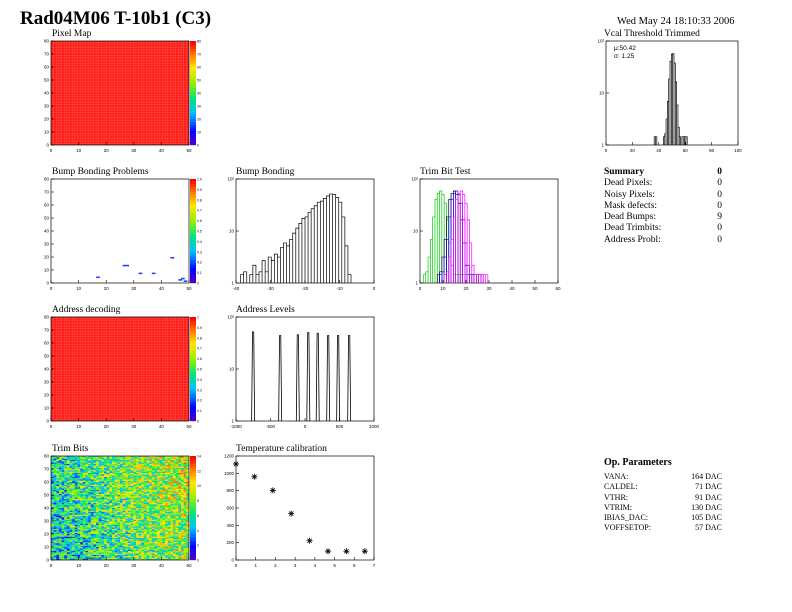 The image size is (792, 612). What do you see at coordinates (72, 34) in the screenshot?
I see `pixel-map-title: Pixel Map` at bounding box center [72, 34].